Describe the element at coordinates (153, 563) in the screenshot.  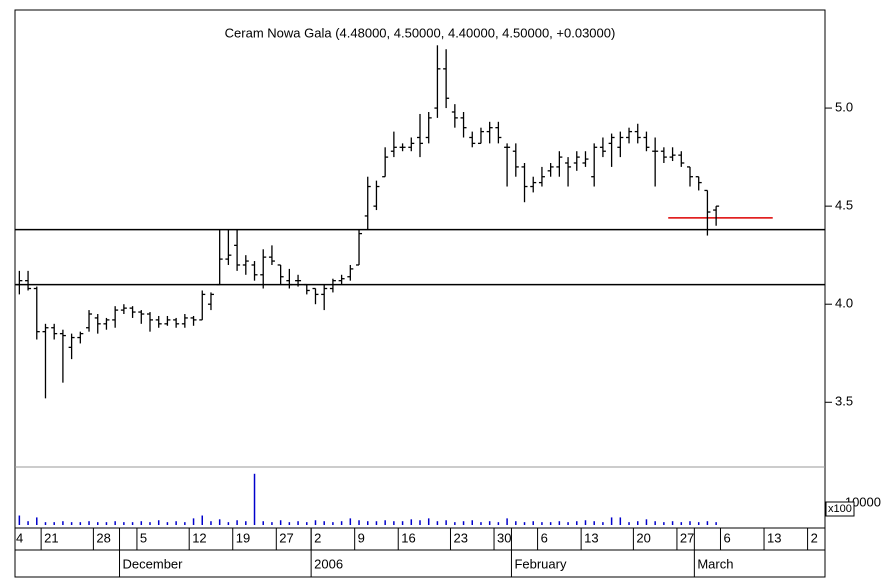
I see `month-label: December` at that location.